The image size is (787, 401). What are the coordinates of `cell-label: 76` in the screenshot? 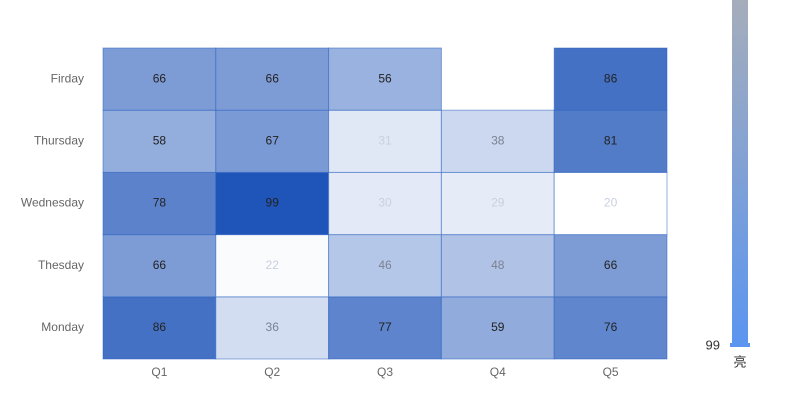 It's located at (611, 327).